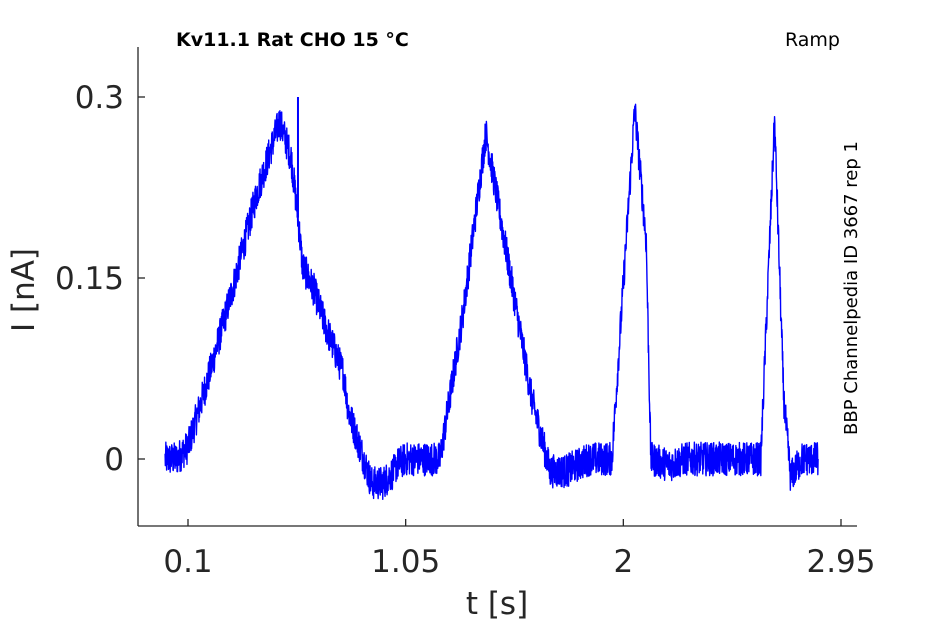 The image size is (945, 624). What do you see at coordinates (292, 40) in the screenshot?
I see `chart-title: Kv11.1 Rat CHO 15 °C` at bounding box center [292, 40].